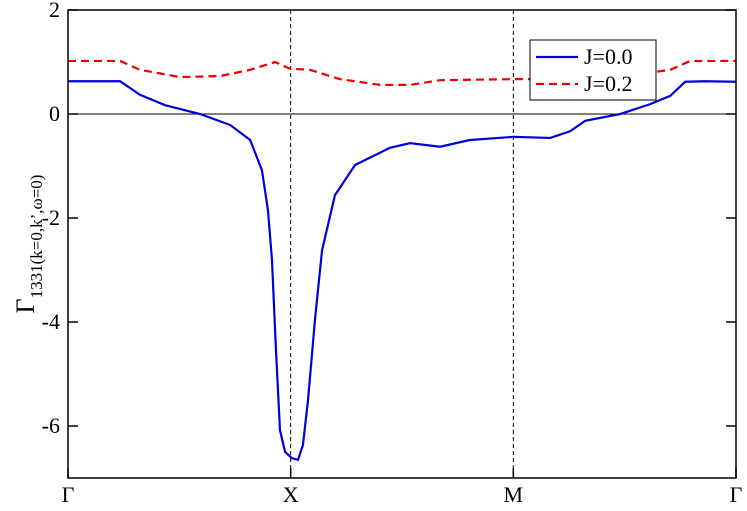 The image size is (747, 511). I want to click on legend-label: J=0.2, so click(608, 83).